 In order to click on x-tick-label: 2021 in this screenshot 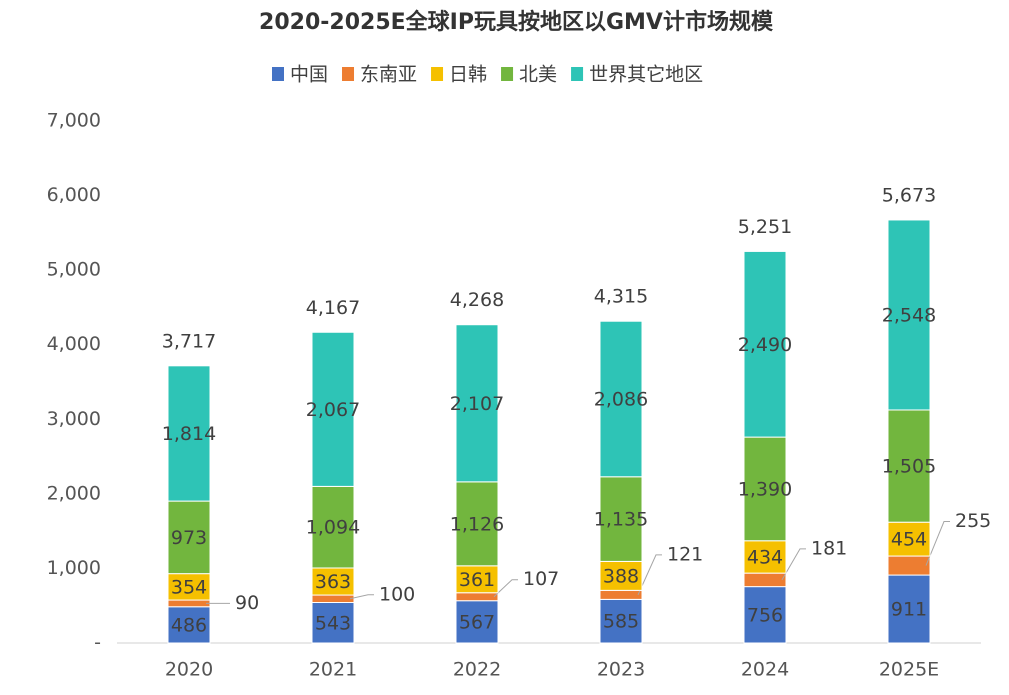, I will do `click(333, 670)`.